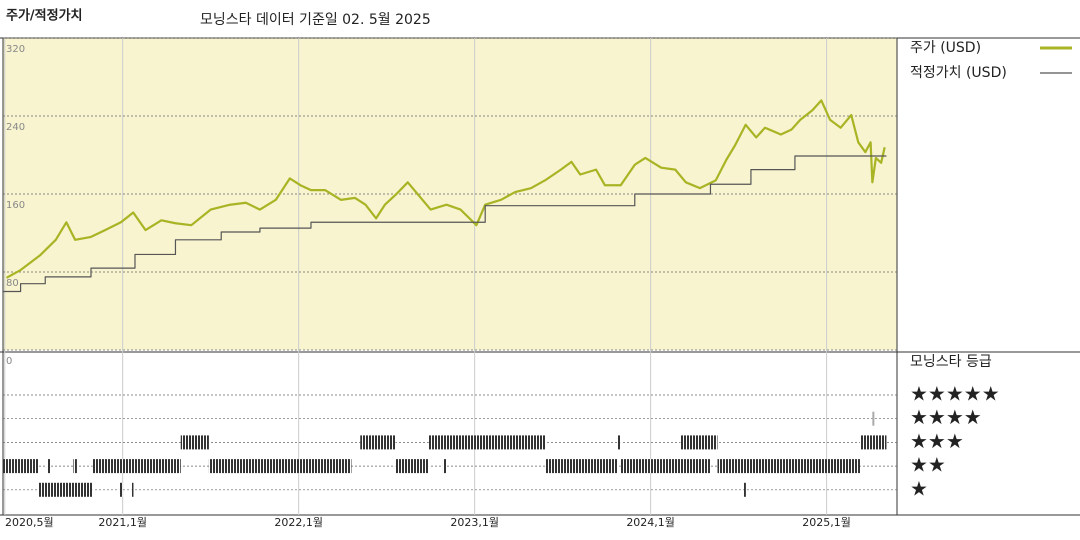  What do you see at coordinates (958, 73) in the screenshot?
I see `legend-label: 적정가치 (USD)` at bounding box center [958, 73].